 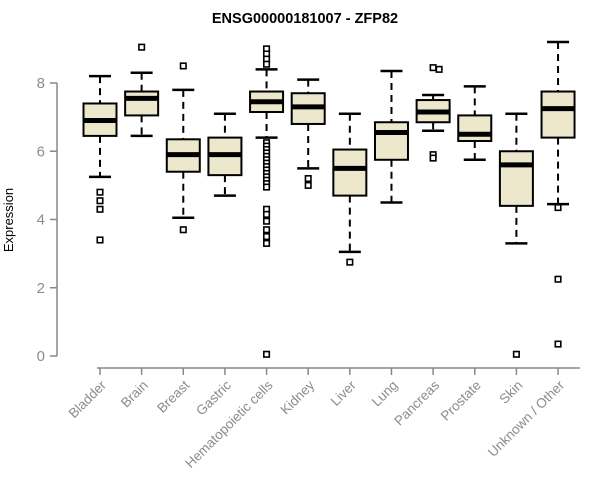 What do you see at coordinates (416, 402) in the screenshot?
I see `x-tick-label: Pancreas` at bounding box center [416, 402].